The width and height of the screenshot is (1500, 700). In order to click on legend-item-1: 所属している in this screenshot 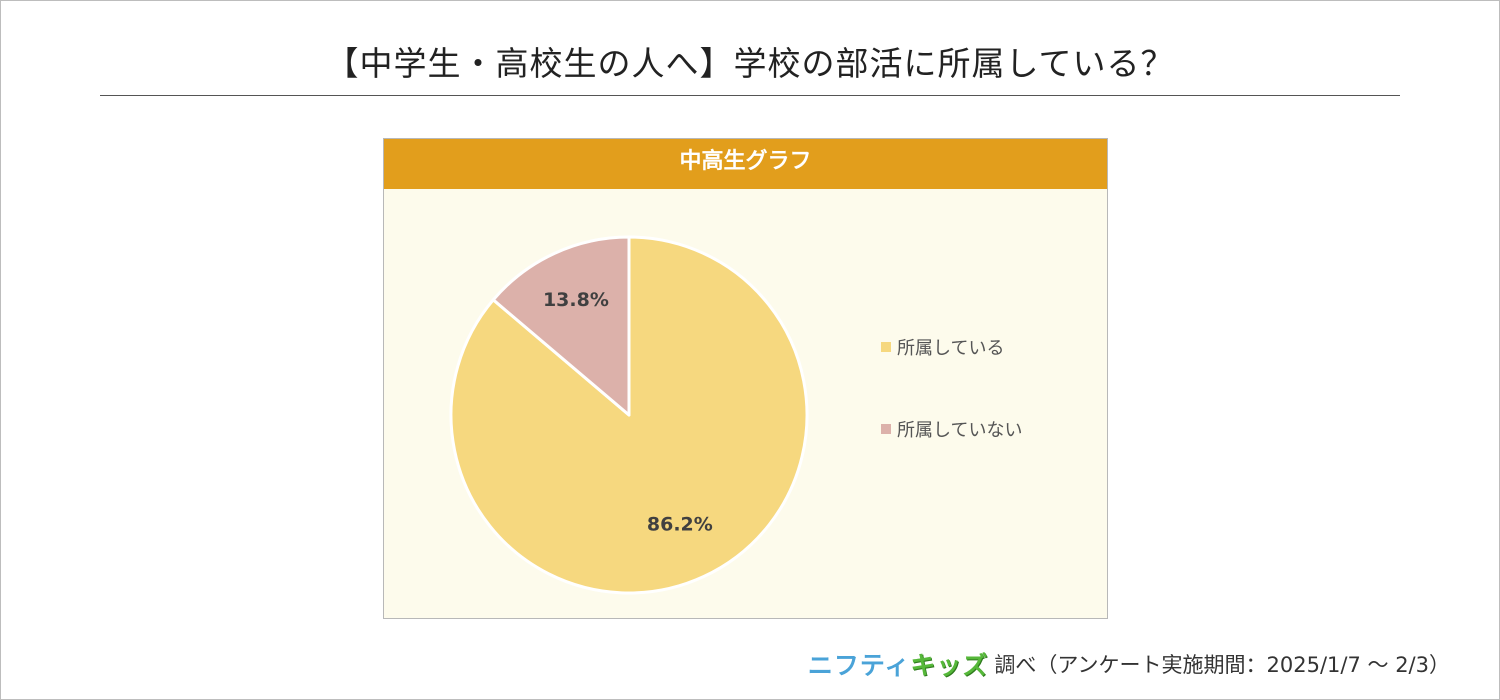, I will do `click(951, 347)`.